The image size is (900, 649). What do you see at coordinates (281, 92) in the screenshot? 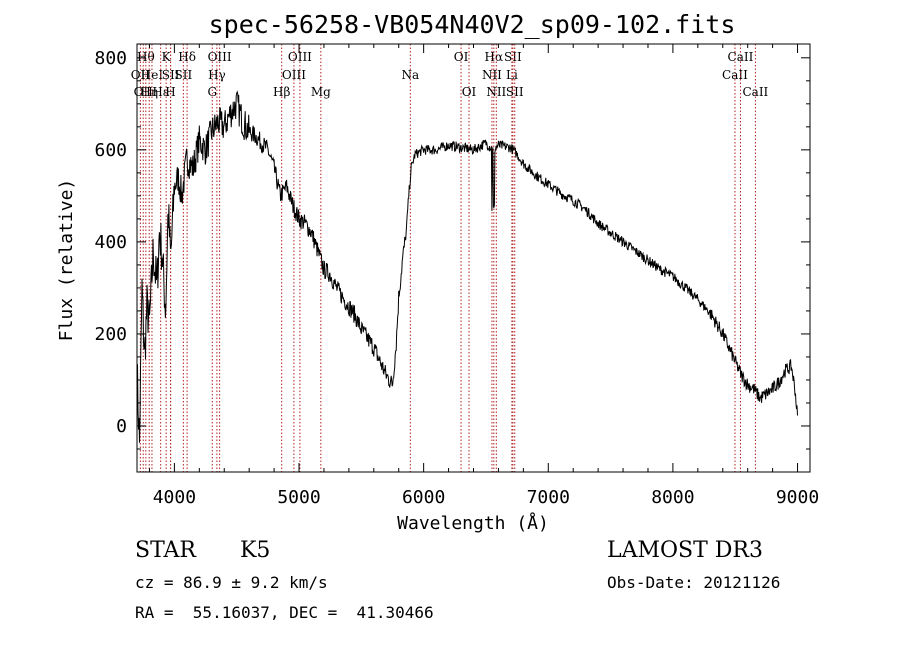
I see `line-label-Hβ: Hβ` at bounding box center [281, 92].